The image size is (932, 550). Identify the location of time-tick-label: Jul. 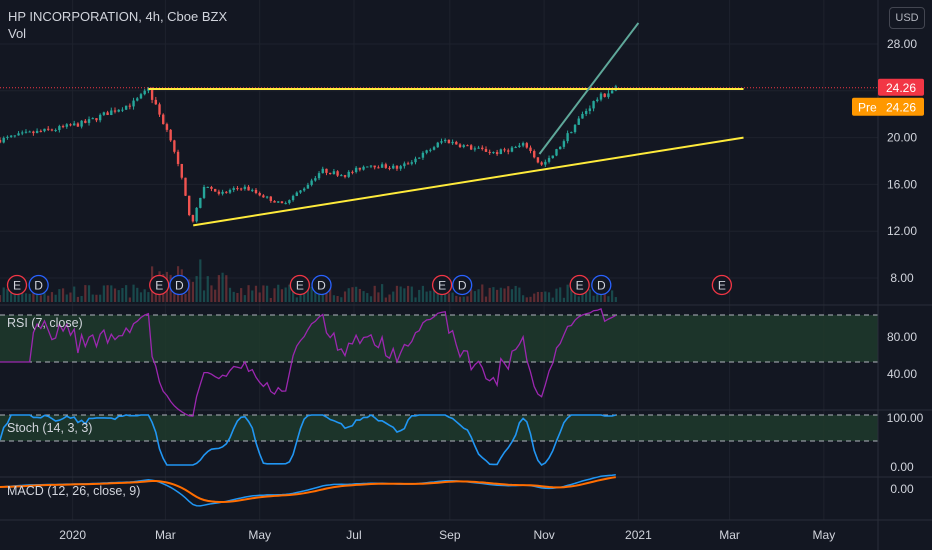
(353, 535).